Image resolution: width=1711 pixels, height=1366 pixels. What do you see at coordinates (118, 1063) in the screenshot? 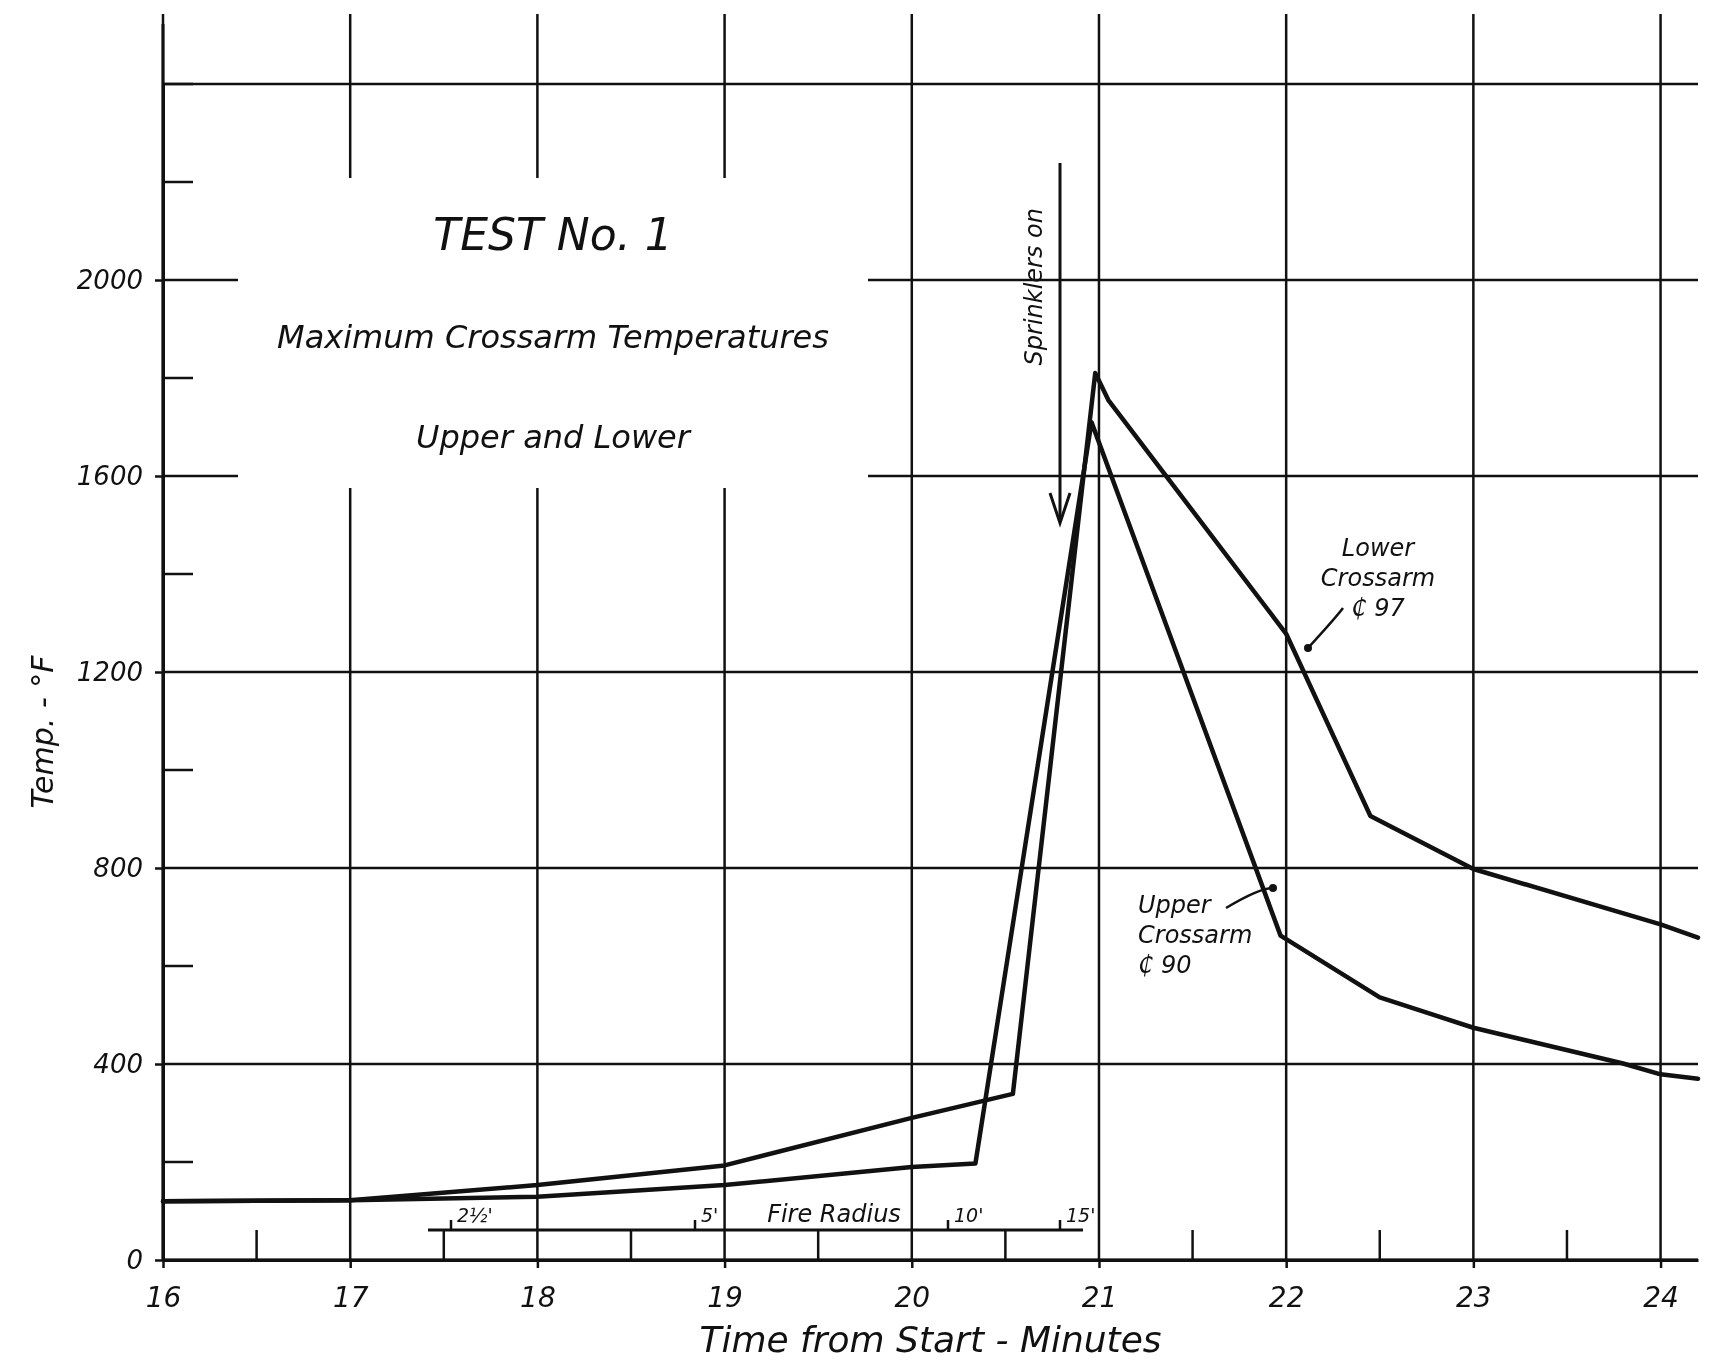
I see `y-tick-label: 400` at bounding box center [118, 1063].